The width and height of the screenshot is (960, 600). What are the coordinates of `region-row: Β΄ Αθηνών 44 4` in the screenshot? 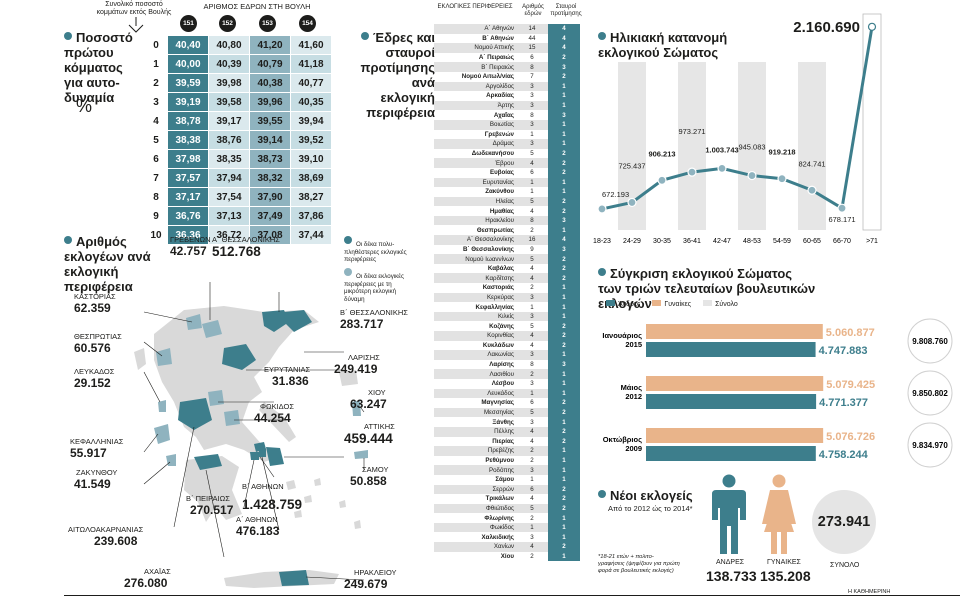 It's located at (507, 38).